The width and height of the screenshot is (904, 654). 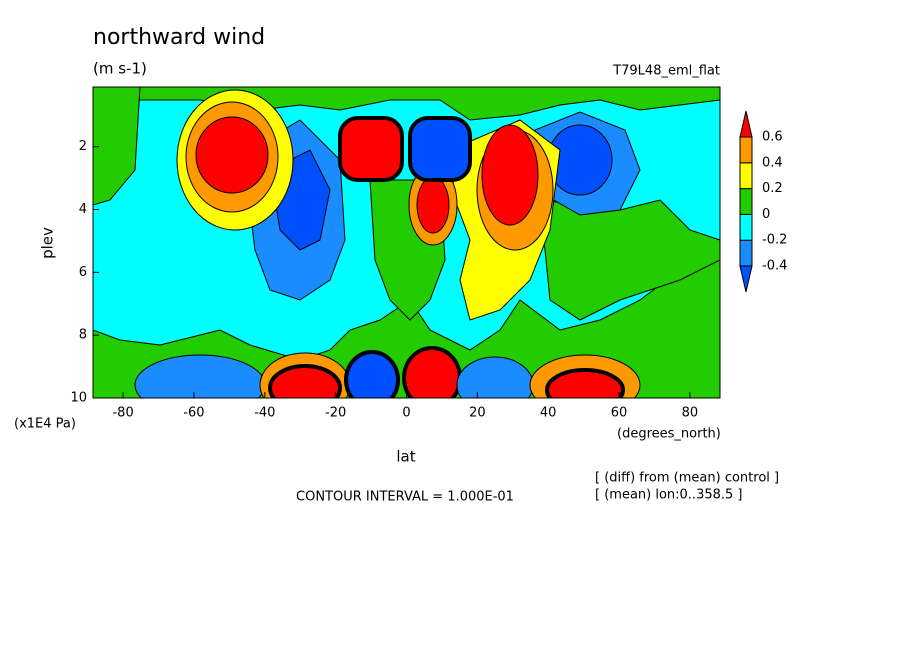 I want to click on contour-interval: CONTOUR INTERVAL = 1.000E-01, so click(x=405, y=497).